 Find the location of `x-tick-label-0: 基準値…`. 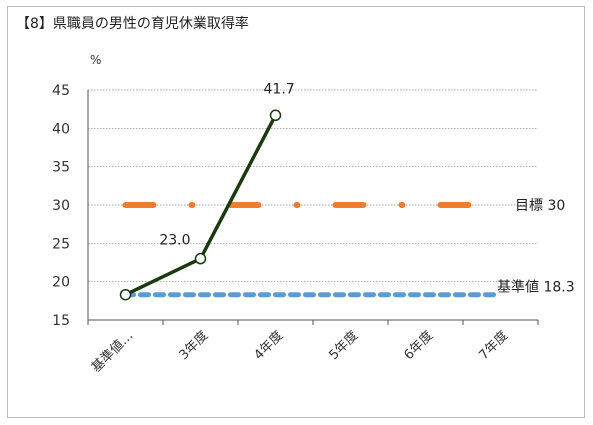

x-tick-label-0: 基準値… is located at coordinates (112, 352).